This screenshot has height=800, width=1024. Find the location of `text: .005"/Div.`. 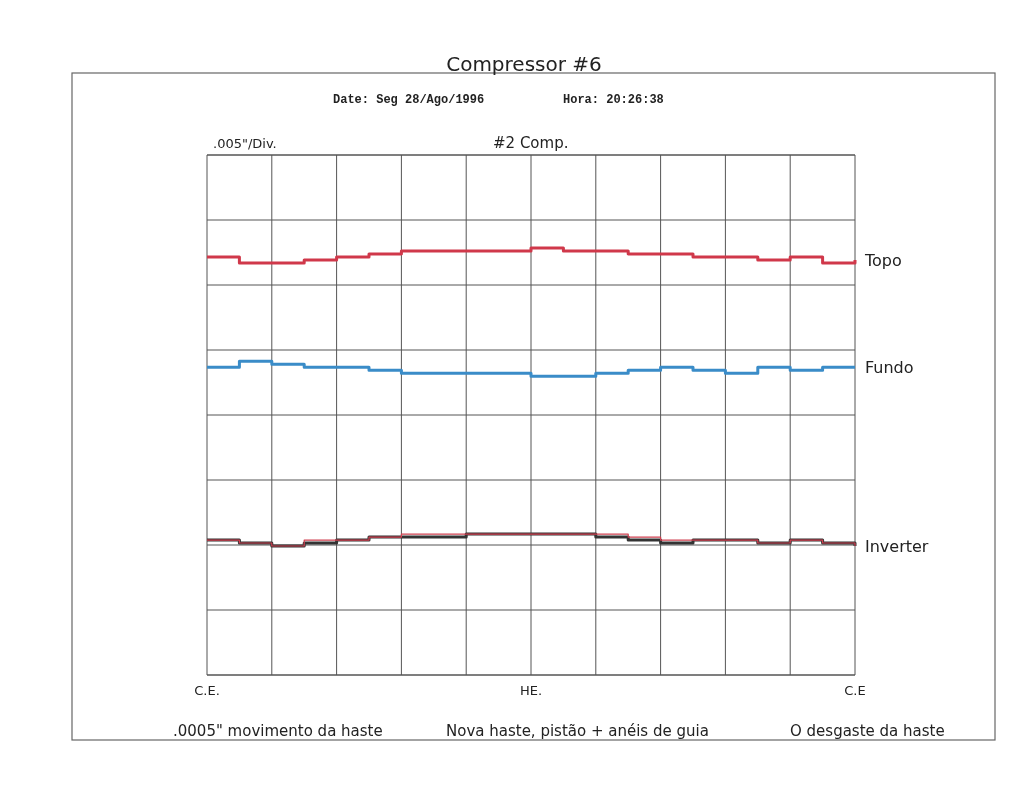

text: .005"/Div. is located at coordinates (245, 143).